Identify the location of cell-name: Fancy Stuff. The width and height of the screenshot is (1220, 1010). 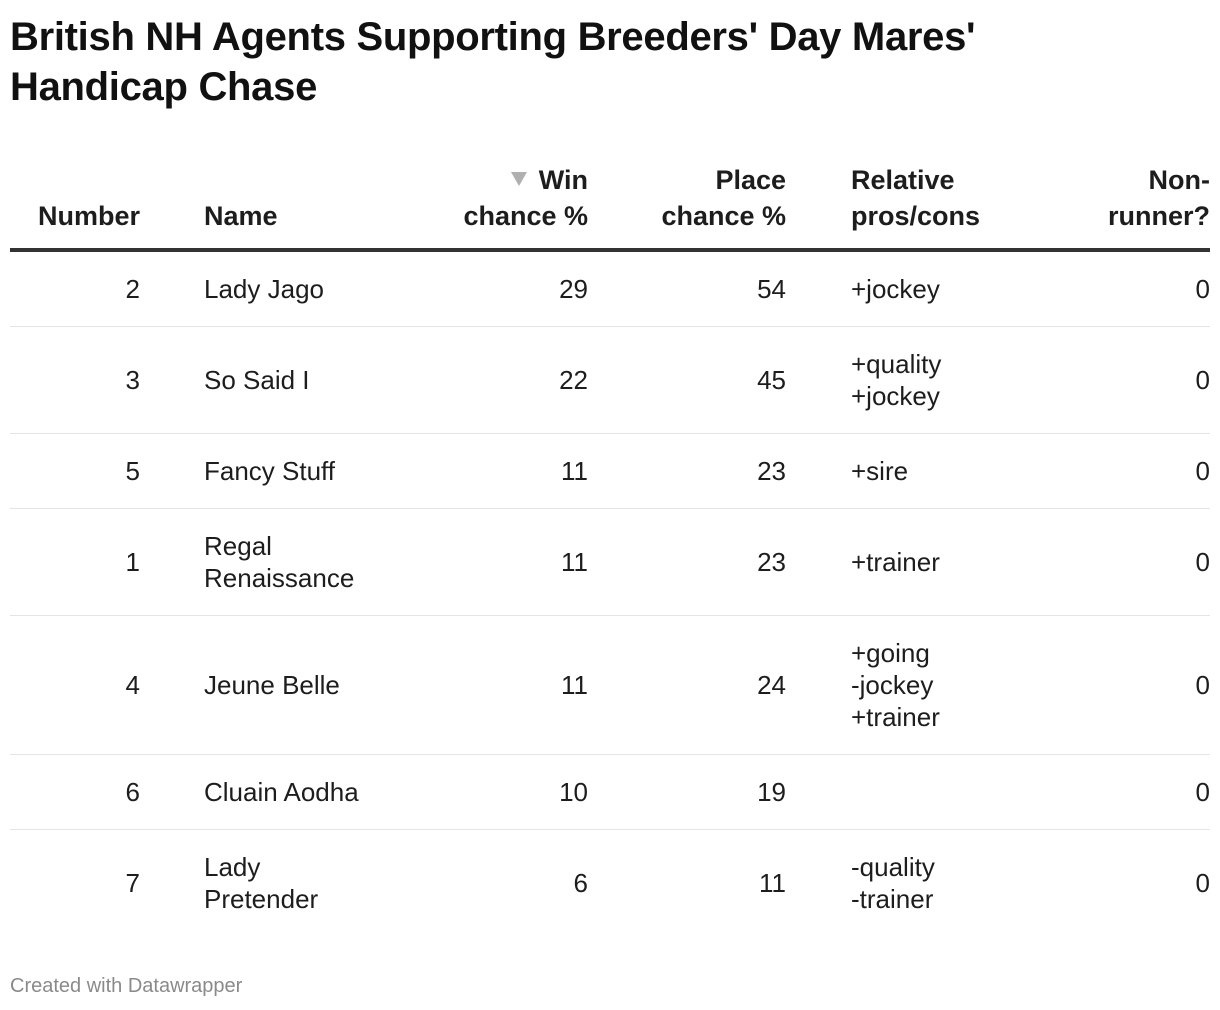
(264, 471).